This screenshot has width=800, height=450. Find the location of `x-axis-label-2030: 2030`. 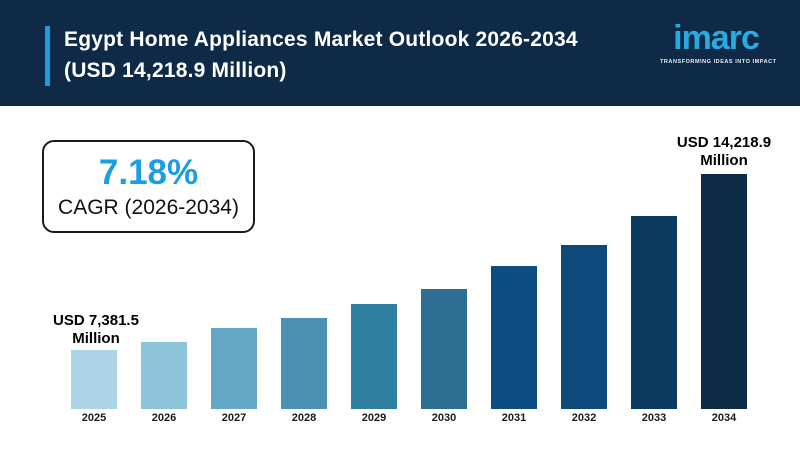

x-axis-label-2030: 2030 is located at coordinates (444, 418).